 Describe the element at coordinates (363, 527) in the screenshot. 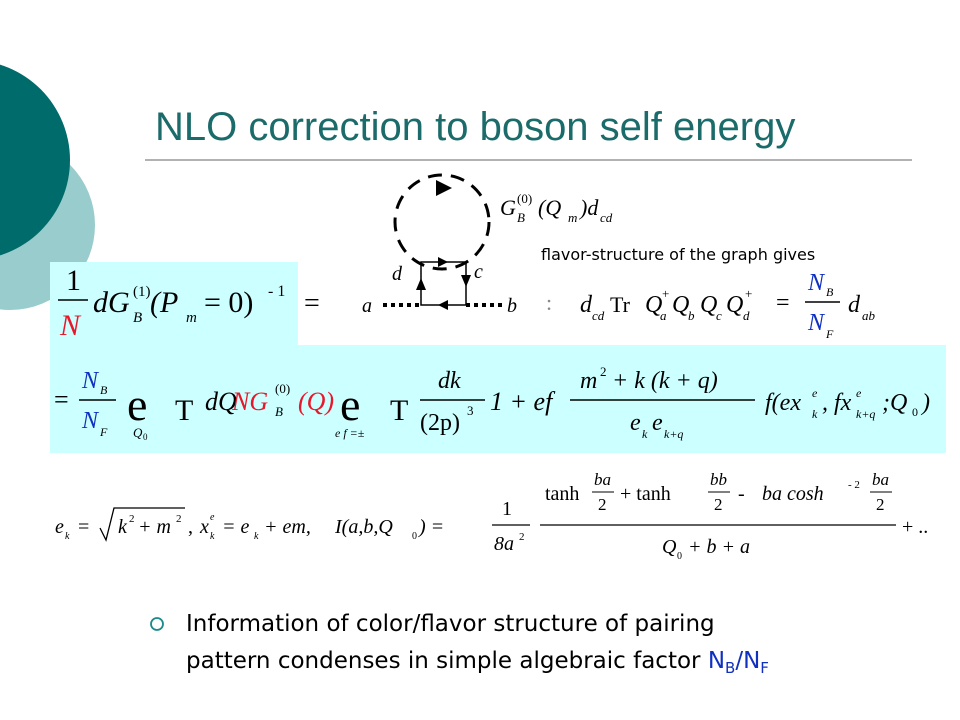

I see `math: I(a,b,Q` at that location.